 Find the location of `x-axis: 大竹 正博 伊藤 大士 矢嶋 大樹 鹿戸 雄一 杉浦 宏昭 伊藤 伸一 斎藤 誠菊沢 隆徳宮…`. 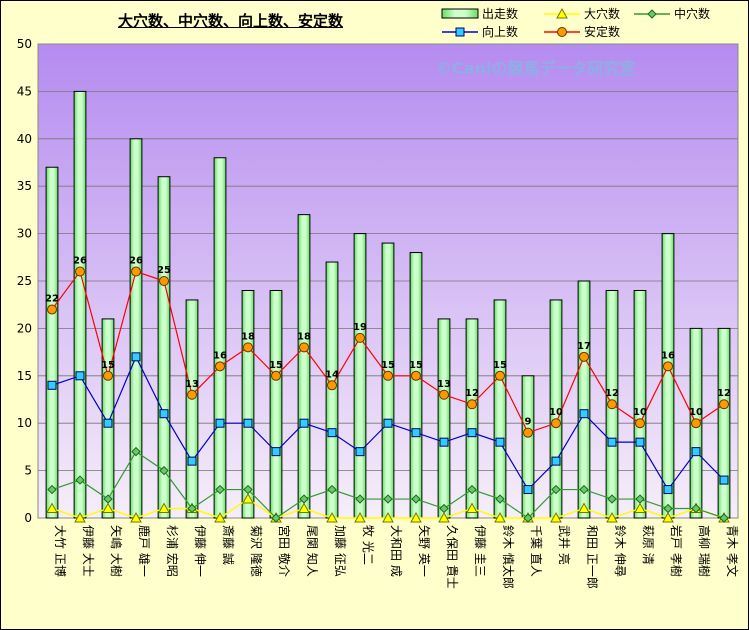

x-axis: 大竹 正博 伊藤 大士 矢嶋 大樹 鹿戸 雄一 杉浦 宏昭 伊藤 伸一 斎藤 誠菊沢 隆徳宮… is located at coordinates (396, 557).